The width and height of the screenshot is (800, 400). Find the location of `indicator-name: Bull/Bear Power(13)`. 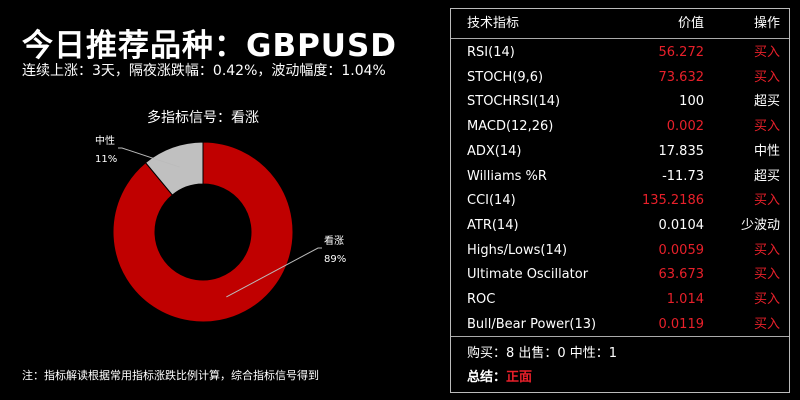

indicator-name: Bull/Bear Power(13) is located at coordinates (532, 324).